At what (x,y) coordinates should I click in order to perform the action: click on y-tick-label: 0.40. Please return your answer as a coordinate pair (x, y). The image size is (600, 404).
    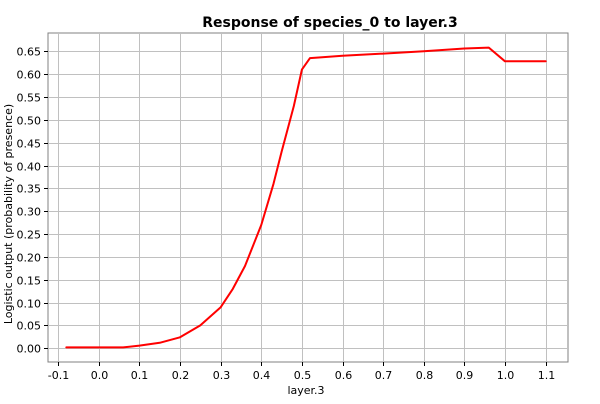
    Looking at the image, I should click on (29, 167).